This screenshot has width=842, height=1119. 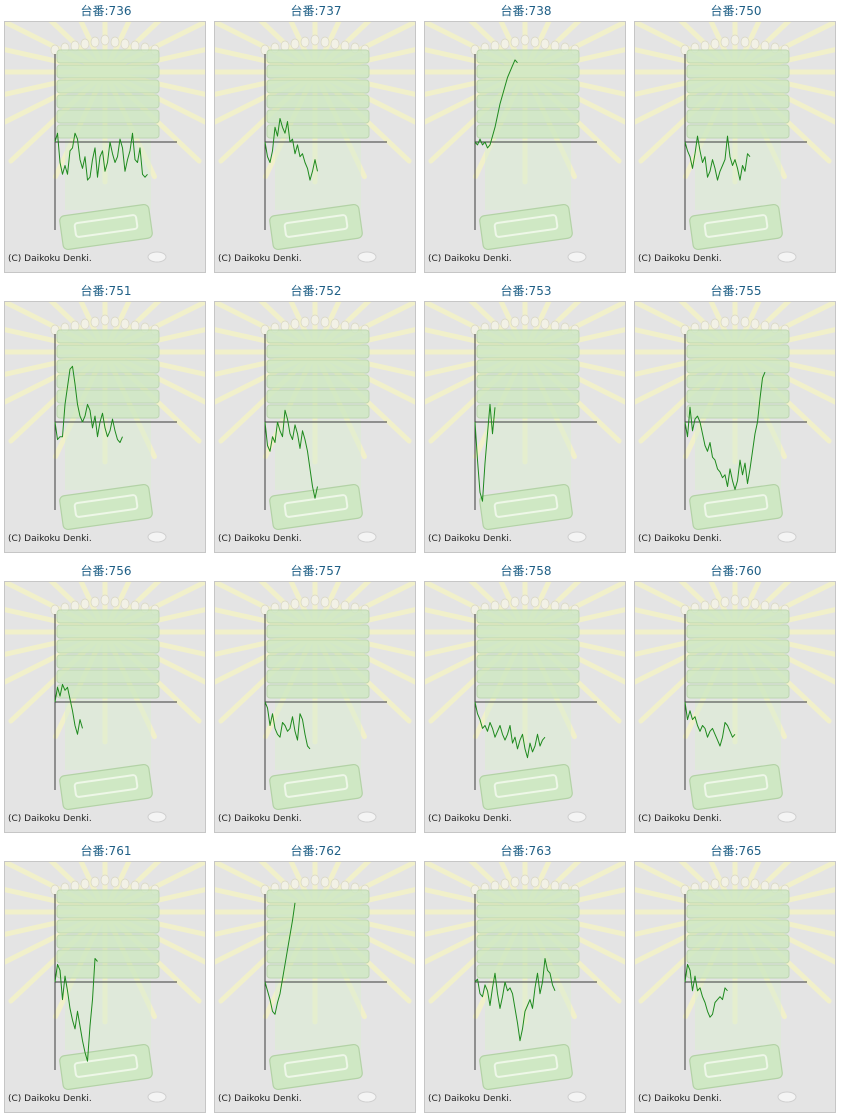 I want to click on machine-number-title: 台番:736, so click(x=106, y=11).